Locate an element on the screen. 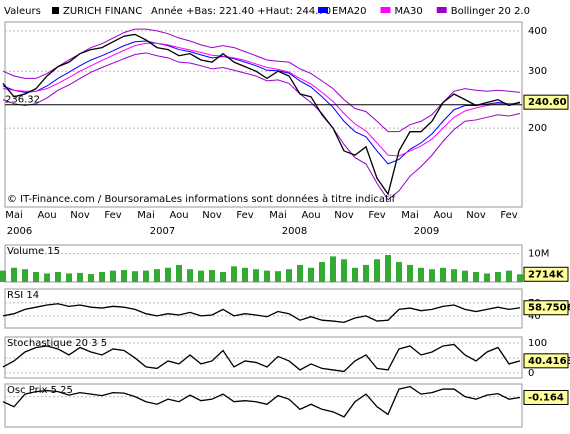 Image resolution: width=570 pixels, height=434 pixels. panel-title: RSI 14 is located at coordinates (23, 295).